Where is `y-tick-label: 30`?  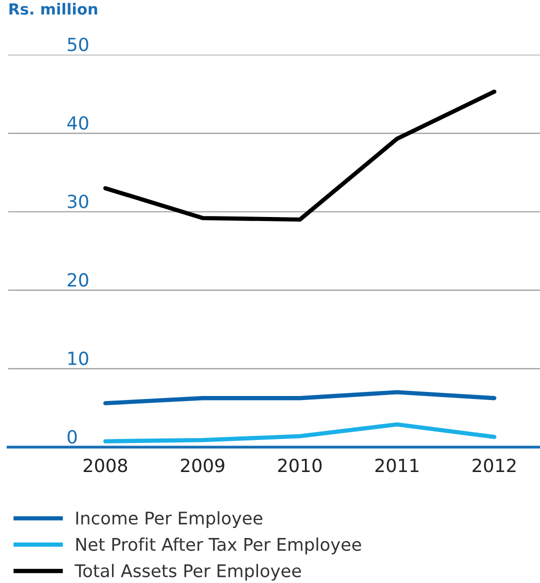 y-tick-label: 30 is located at coordinates (78, 201).